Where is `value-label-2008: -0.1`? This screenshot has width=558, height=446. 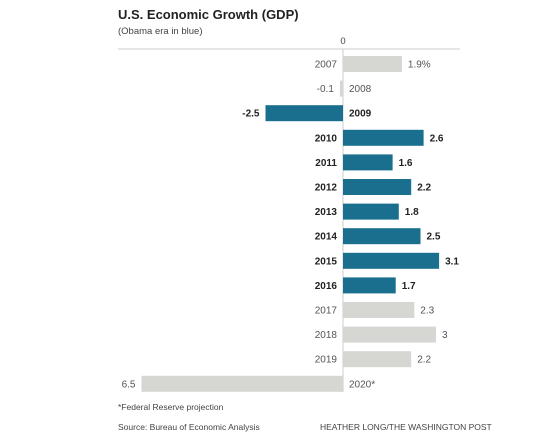 value-label-2008: -0.1 is located at coordinates (326, 89).